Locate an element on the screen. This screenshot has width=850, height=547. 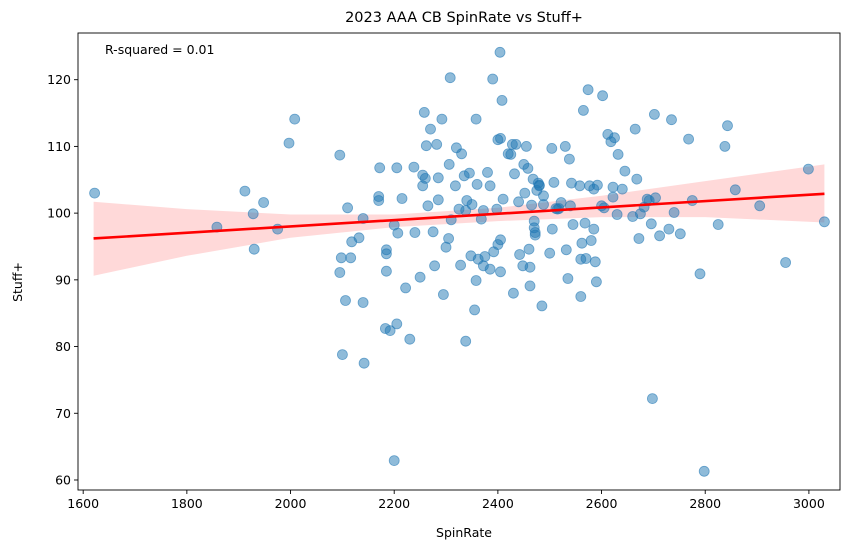
x-tick-label: 2400 is located at coordinates (498, 503).